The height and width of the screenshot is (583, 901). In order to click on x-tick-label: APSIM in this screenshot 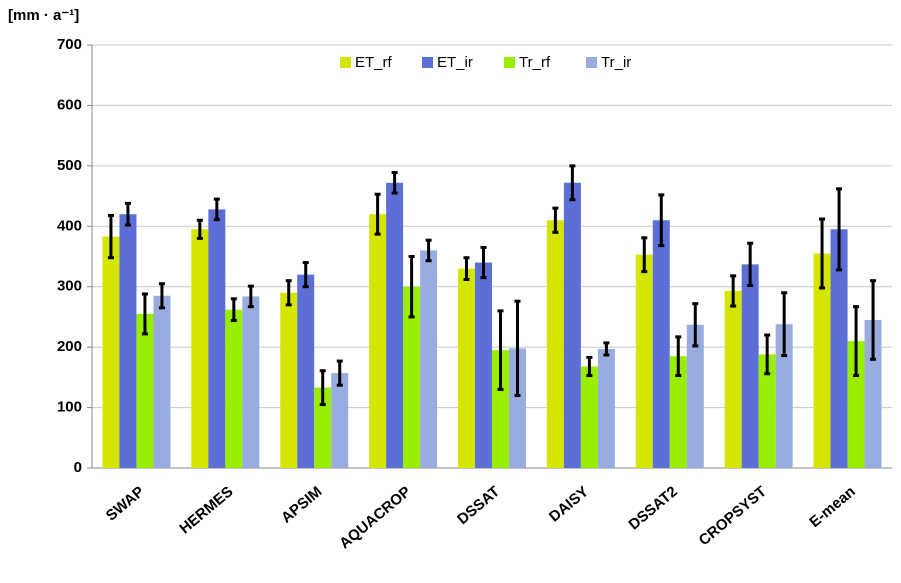, I will do `click(301, 505)`.